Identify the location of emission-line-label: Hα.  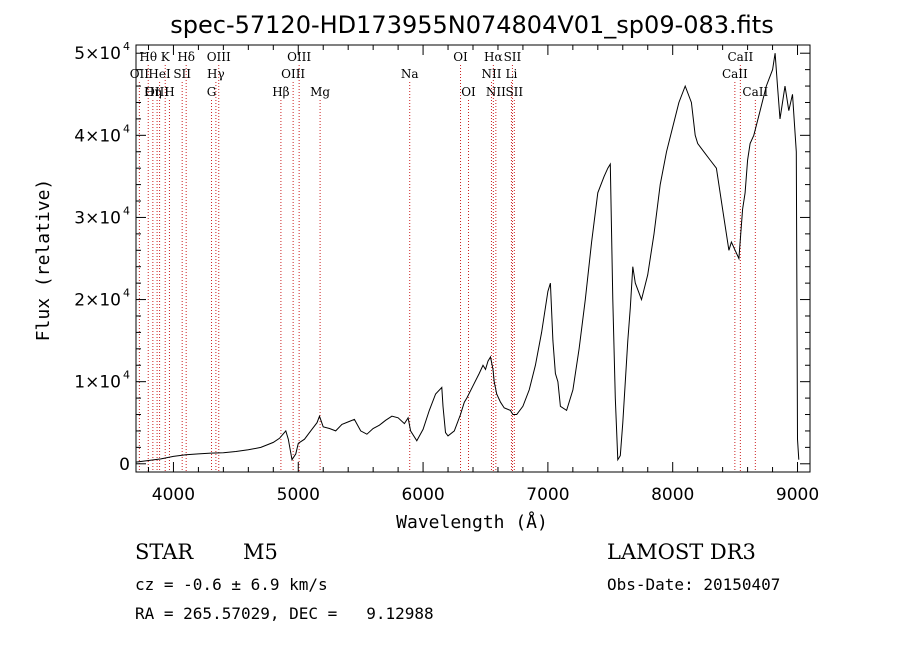
(493, 57).